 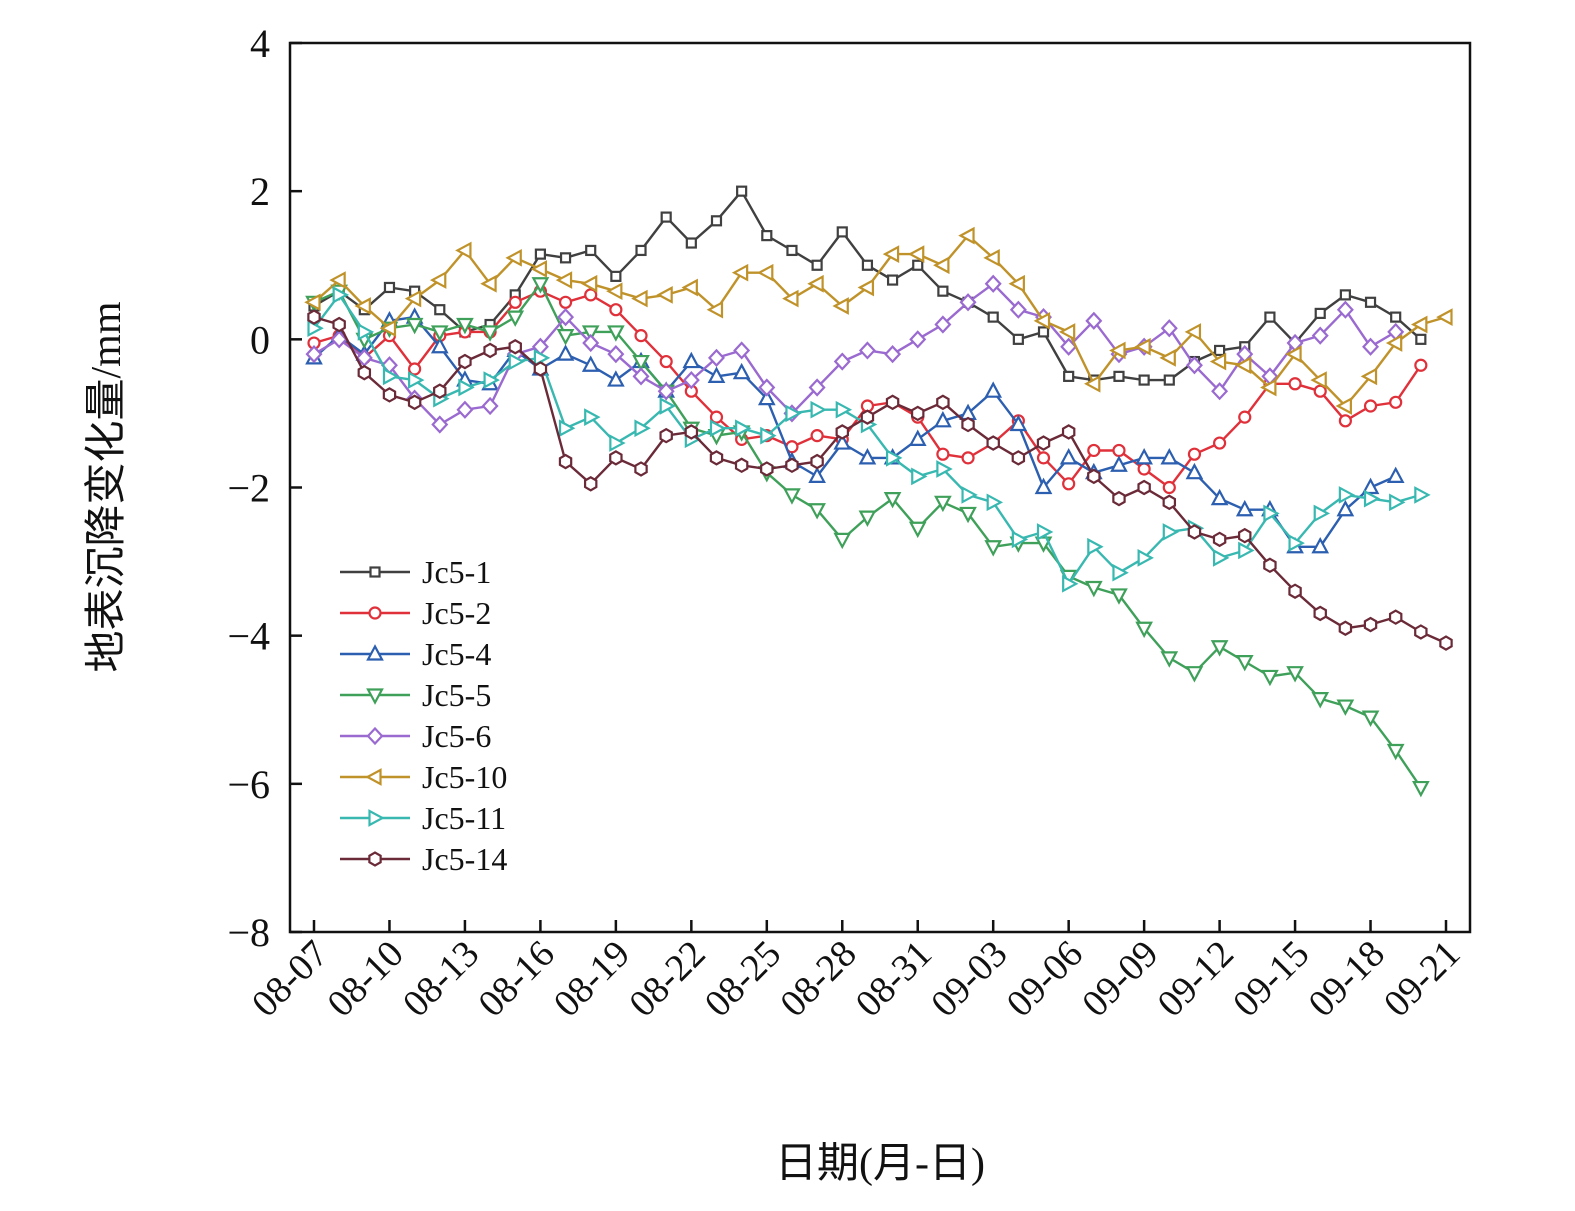 What do you see at coordinates (880, 1164) in the screenshot?
I see `x-axis-title: 日期(月-日)` at bounding box center [880, 1164].